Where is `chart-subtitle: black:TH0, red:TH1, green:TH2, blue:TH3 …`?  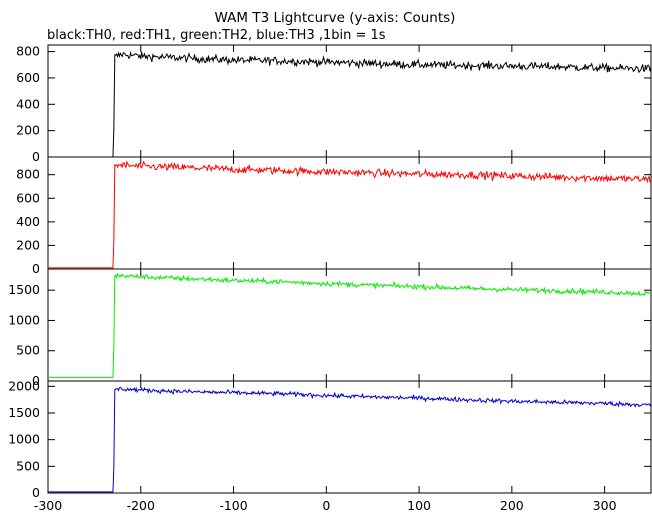
chart-subtitle: black:TH0, red:TH1, green:TH2, blue:TH3 … is located at coordinates (216, 35).